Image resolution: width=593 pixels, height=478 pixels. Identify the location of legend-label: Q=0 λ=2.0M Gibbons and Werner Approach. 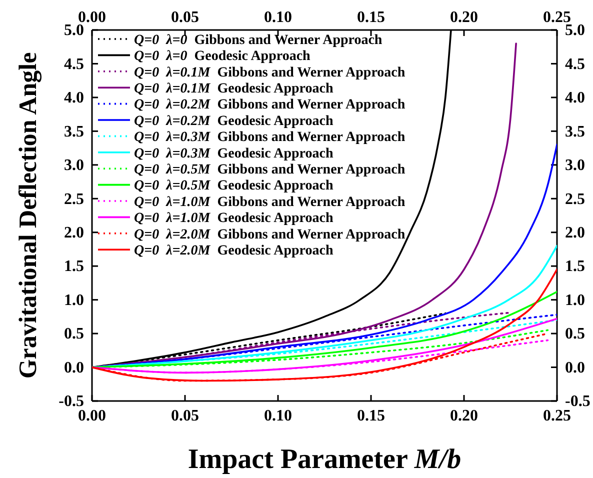
(270, 234).